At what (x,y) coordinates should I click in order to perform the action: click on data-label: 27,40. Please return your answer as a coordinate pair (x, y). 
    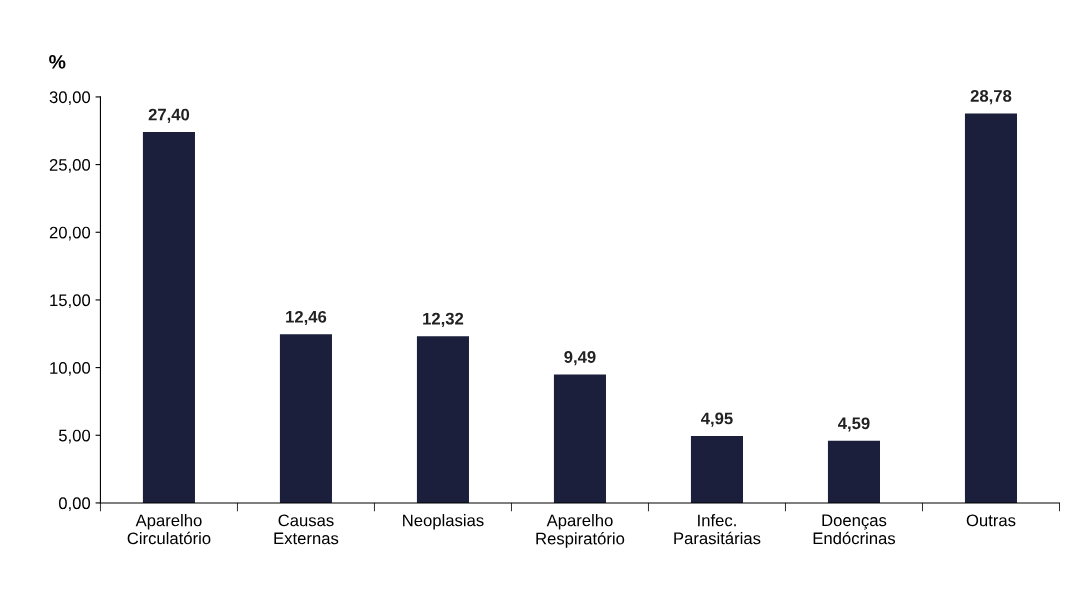
    Looking at the image, I should click on (169, 115).